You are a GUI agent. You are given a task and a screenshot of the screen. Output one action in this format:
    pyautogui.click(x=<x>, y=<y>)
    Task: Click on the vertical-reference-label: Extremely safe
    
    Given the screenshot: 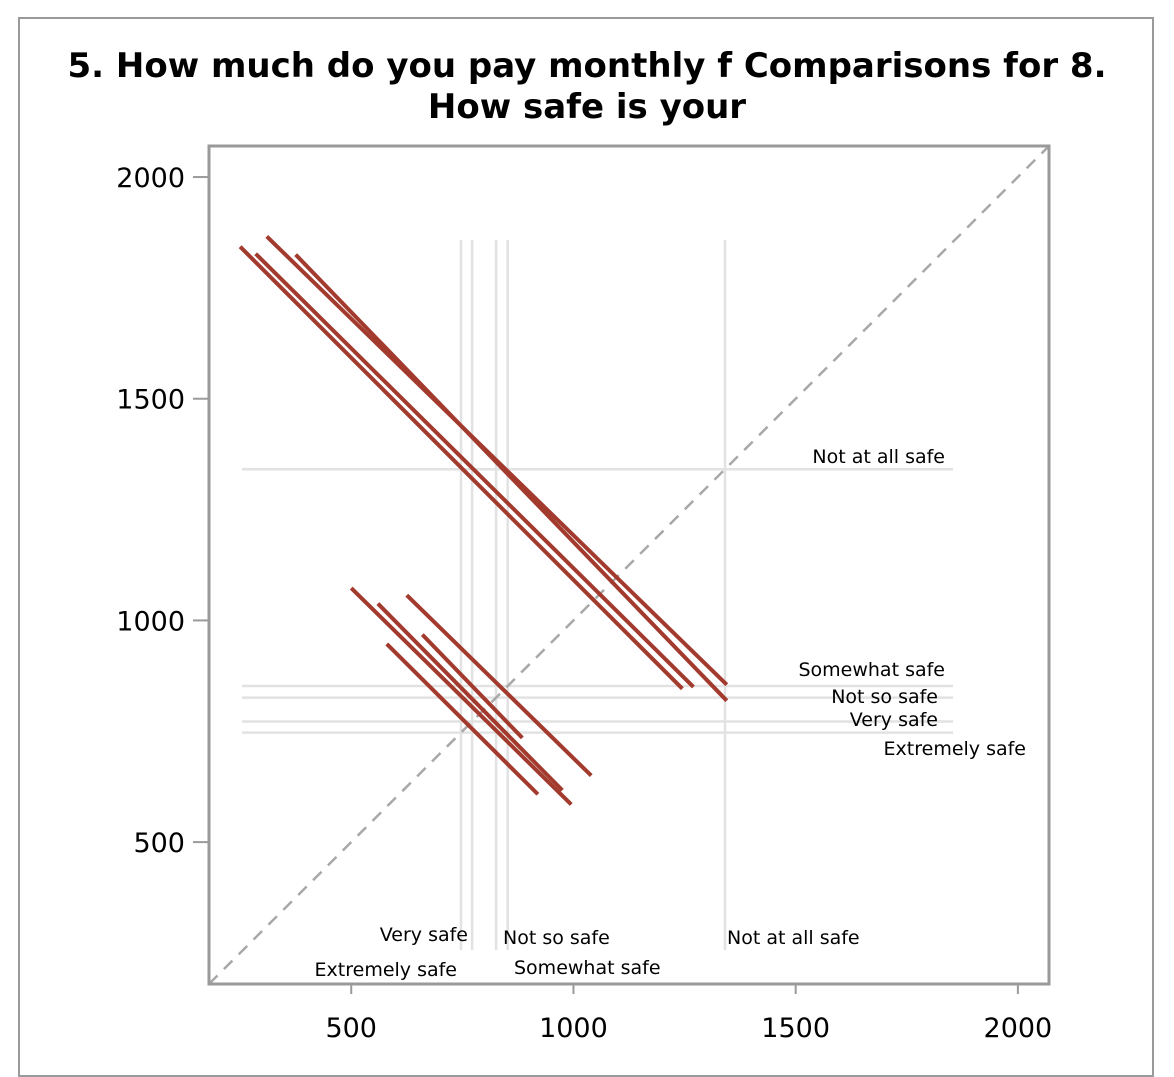 What is the action you would take?
    pyautogui.click(x=386, y=970)
    